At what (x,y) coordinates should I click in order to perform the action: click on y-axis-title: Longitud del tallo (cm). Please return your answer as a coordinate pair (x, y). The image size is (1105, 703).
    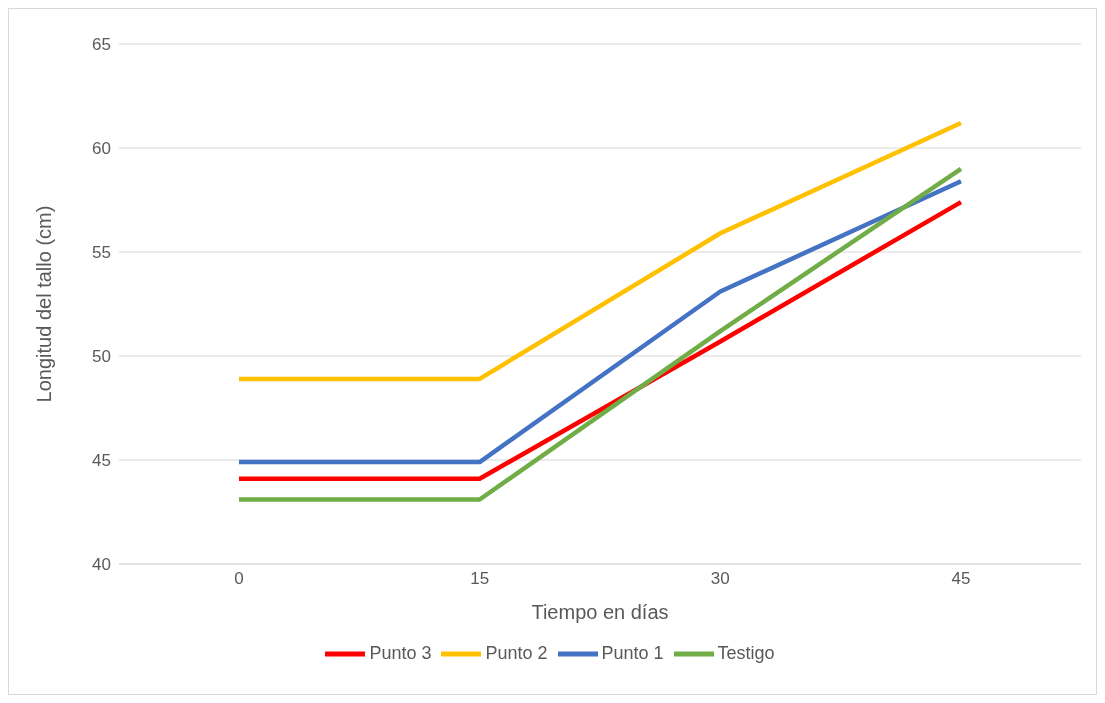
    Looking at the image, I should click on (44, 304).